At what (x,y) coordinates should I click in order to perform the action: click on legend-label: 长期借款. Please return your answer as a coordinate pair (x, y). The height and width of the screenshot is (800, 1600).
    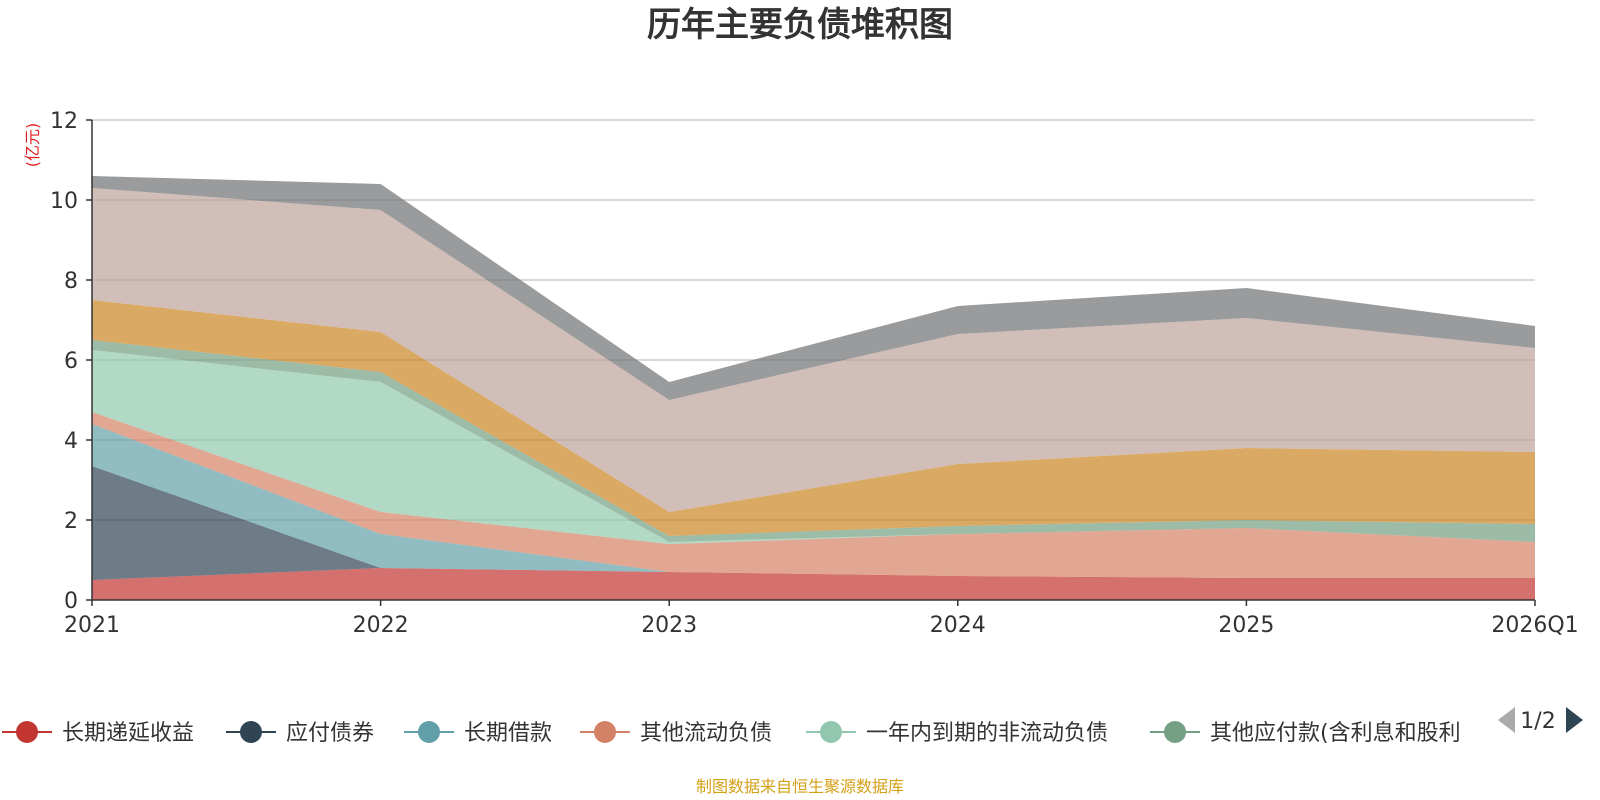
    Looking at the image, I should click on (508, 733).